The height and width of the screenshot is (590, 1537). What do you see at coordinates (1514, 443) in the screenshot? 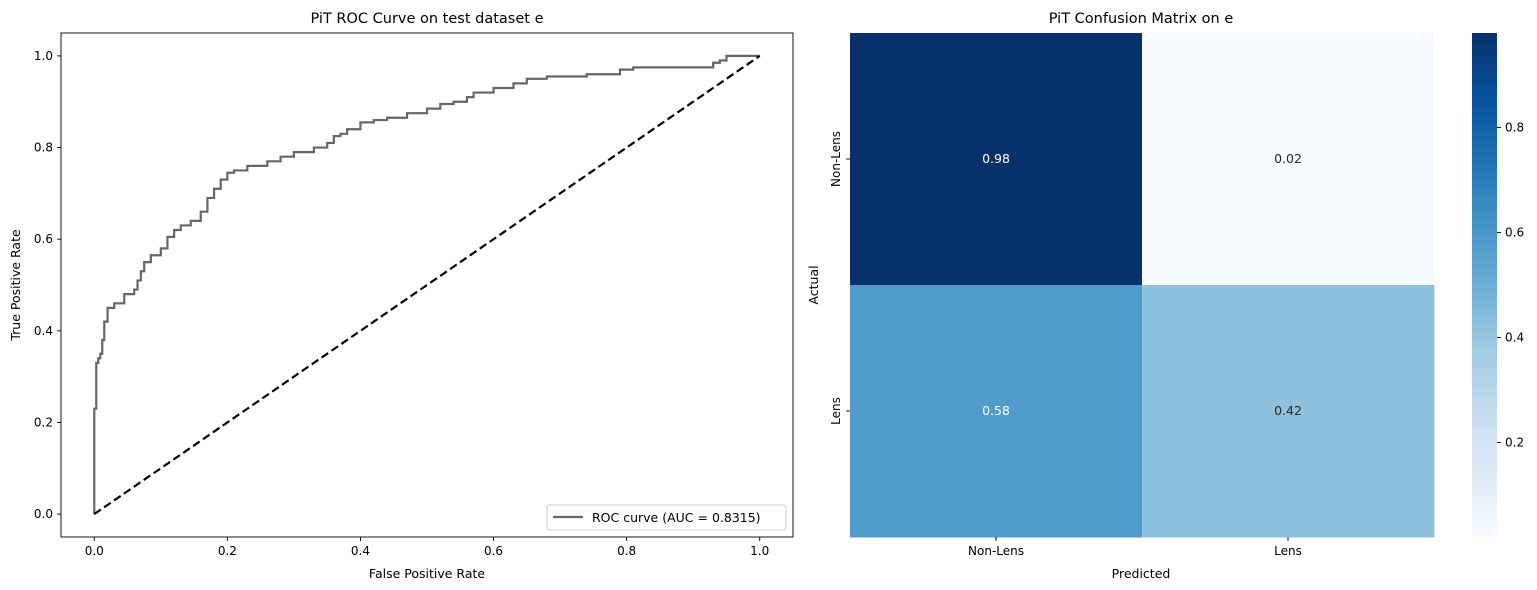
I see `cm-colorbar-tick-label: 0.2` at bounding box center [1514, 443].